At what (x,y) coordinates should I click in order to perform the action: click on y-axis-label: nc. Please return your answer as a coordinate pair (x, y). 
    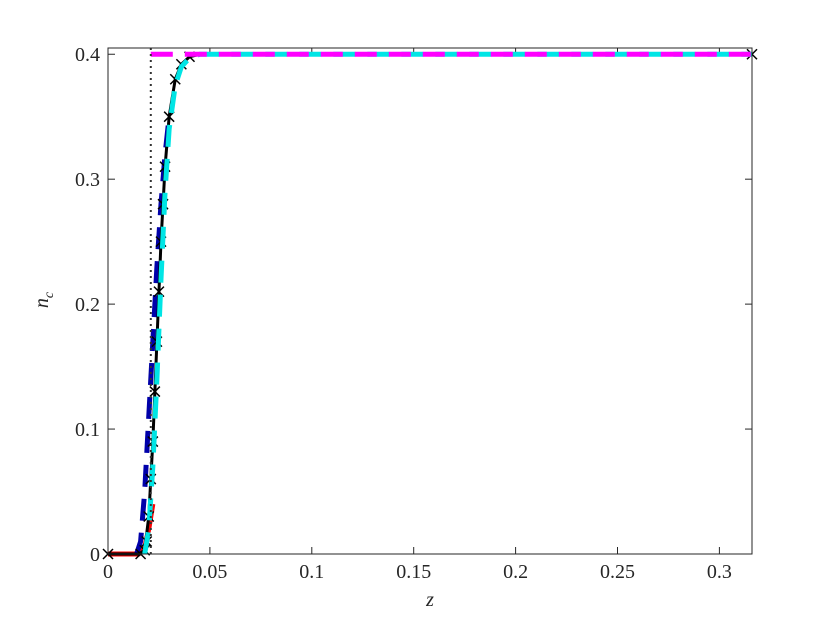
    Looking at the image, I should click on (44, 299).